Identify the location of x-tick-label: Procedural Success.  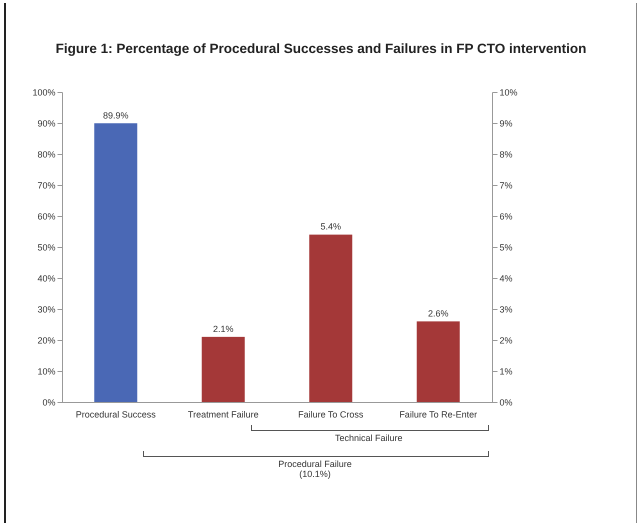
(116, 415).